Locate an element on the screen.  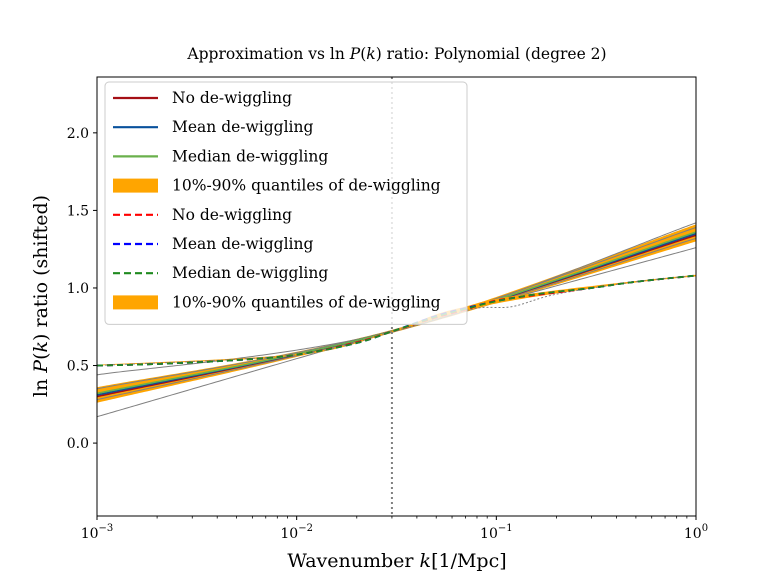
y-axis-label-italic-p: P is located at coordinates (41, 366).